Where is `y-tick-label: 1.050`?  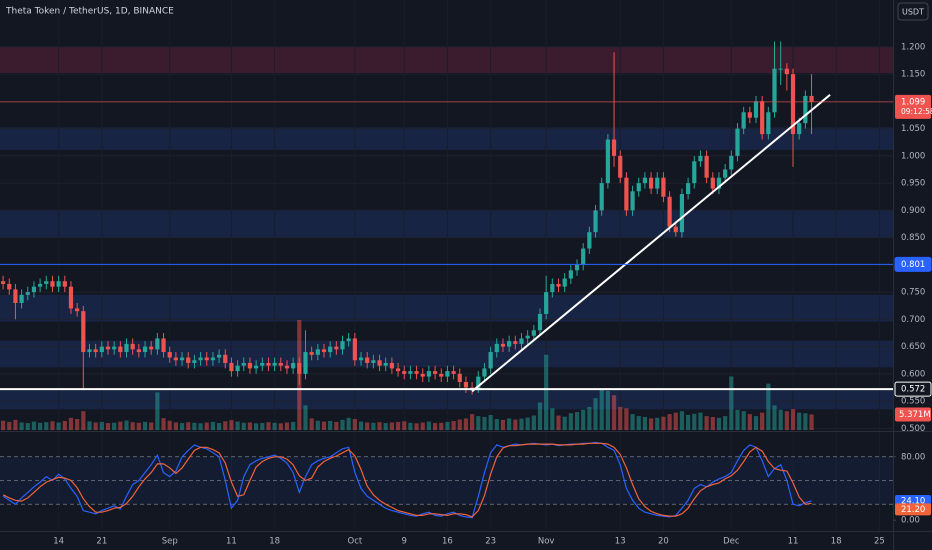 y-tick-label: 1.050 is located at coordinates (913, 129).